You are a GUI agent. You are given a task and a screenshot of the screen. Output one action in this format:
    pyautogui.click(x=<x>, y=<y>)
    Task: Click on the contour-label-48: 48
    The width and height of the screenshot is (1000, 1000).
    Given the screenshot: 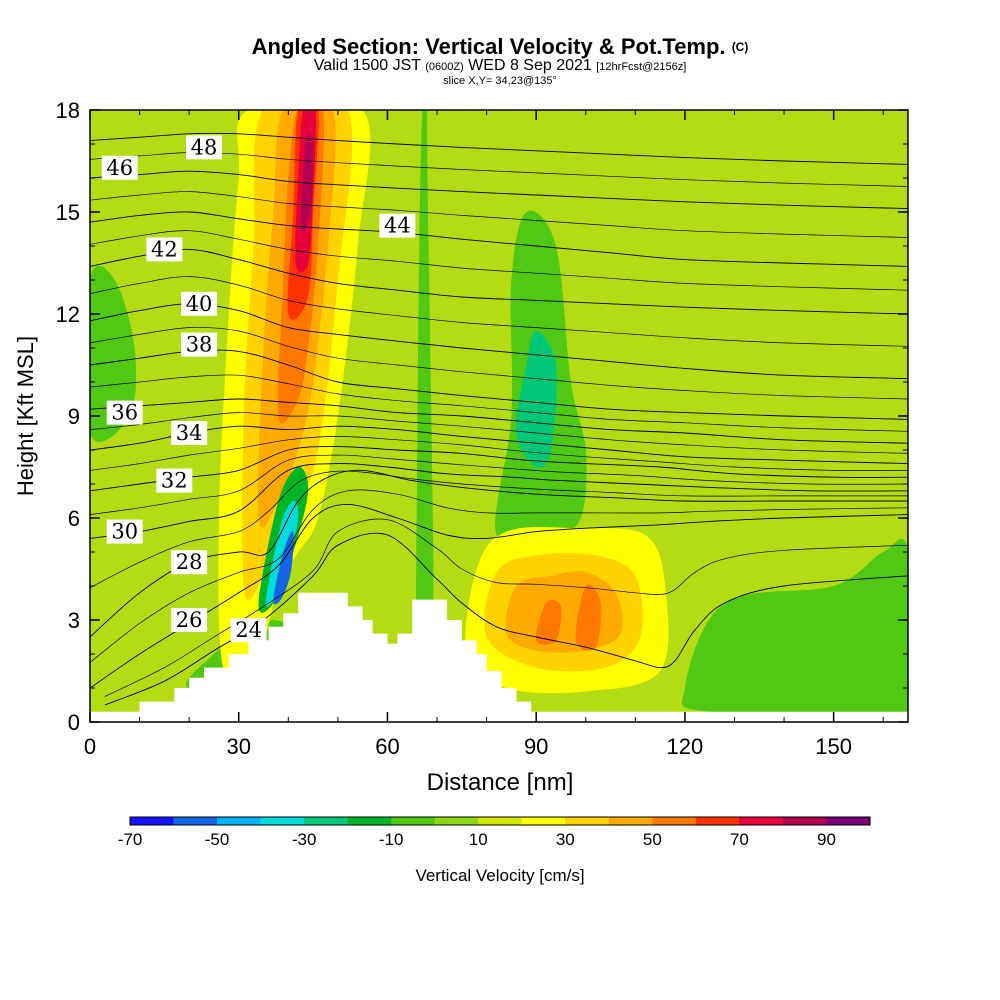 What is the action you would take?
    pyautogui.click(x=204, y=147)
    